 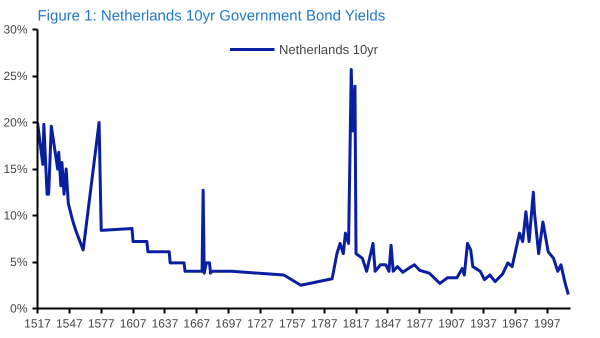 What do you see at coordinates (260, 323) in the screenshot?
I see `x-tick-label: 1727` at bounding box center [260, 323].